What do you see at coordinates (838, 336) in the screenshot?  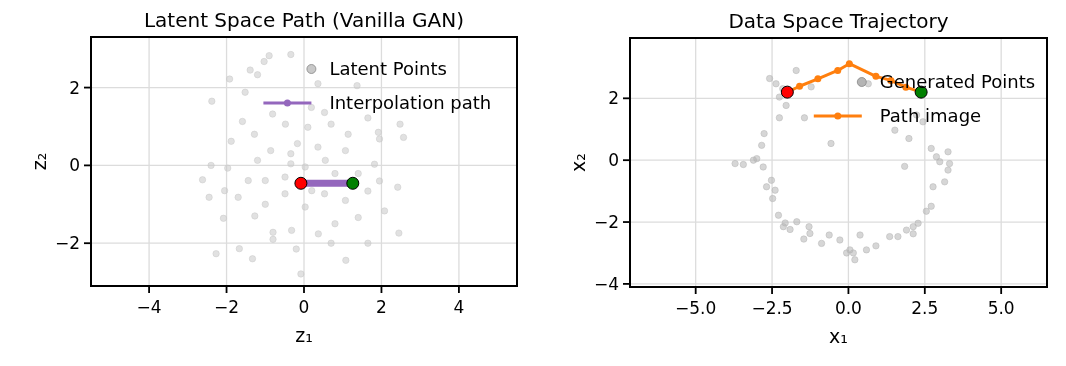 I see `x-axis-title: x₁` at bounding box center [838, 336].